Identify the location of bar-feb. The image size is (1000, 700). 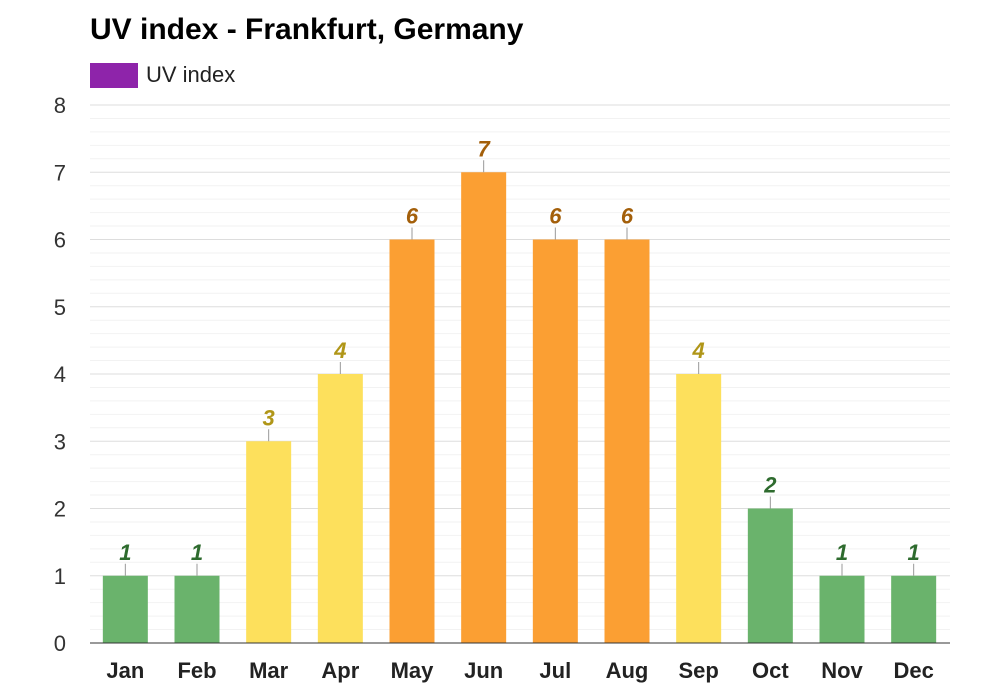
(197, 609).